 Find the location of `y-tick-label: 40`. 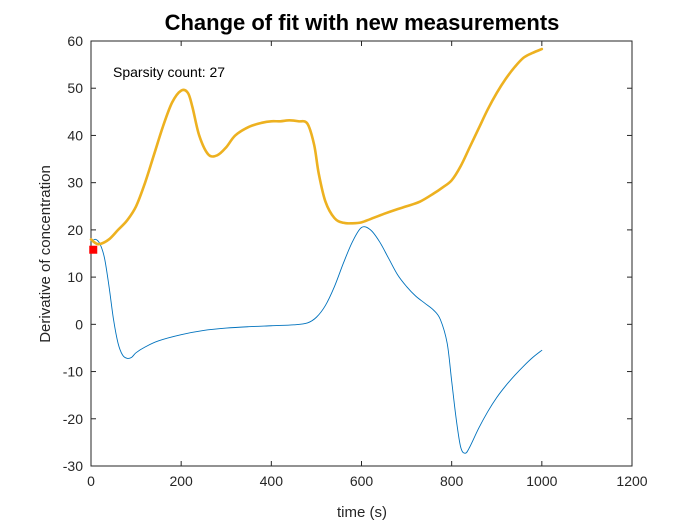

y-tick-label: 40 is located at coordinates (75, 135).